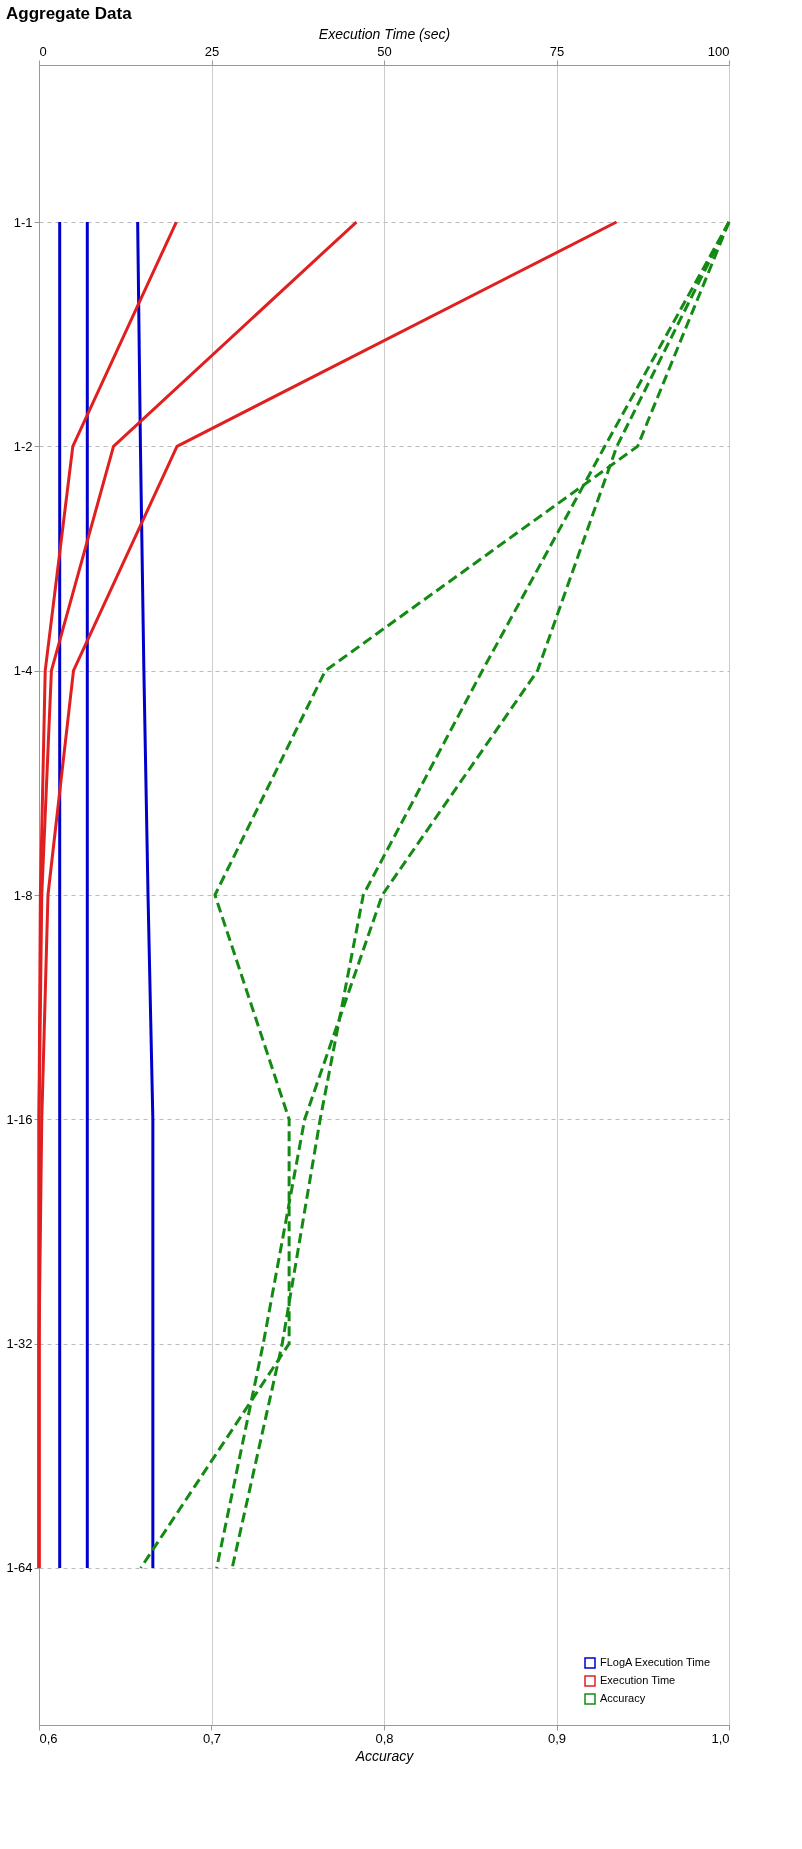 The image size is (802, 1849). What do you see at coordinates (623, 1698) in the screenshot?
I see `legend-label: Accuracy` at bounding box center [623, 1698].